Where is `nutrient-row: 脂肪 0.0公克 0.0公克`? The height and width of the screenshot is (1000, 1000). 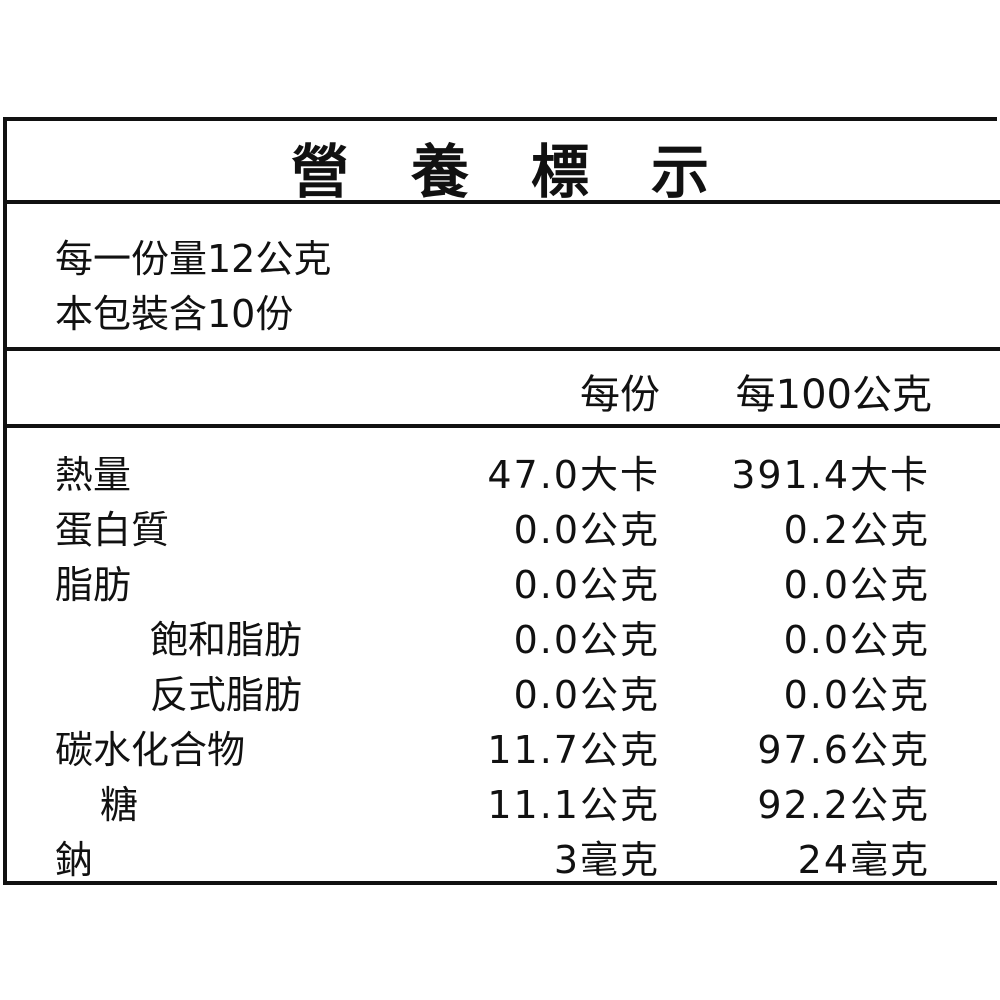
nutrient-row: 脂肪 0.0公克 0.0公克 is located at coordinates (500, 581).